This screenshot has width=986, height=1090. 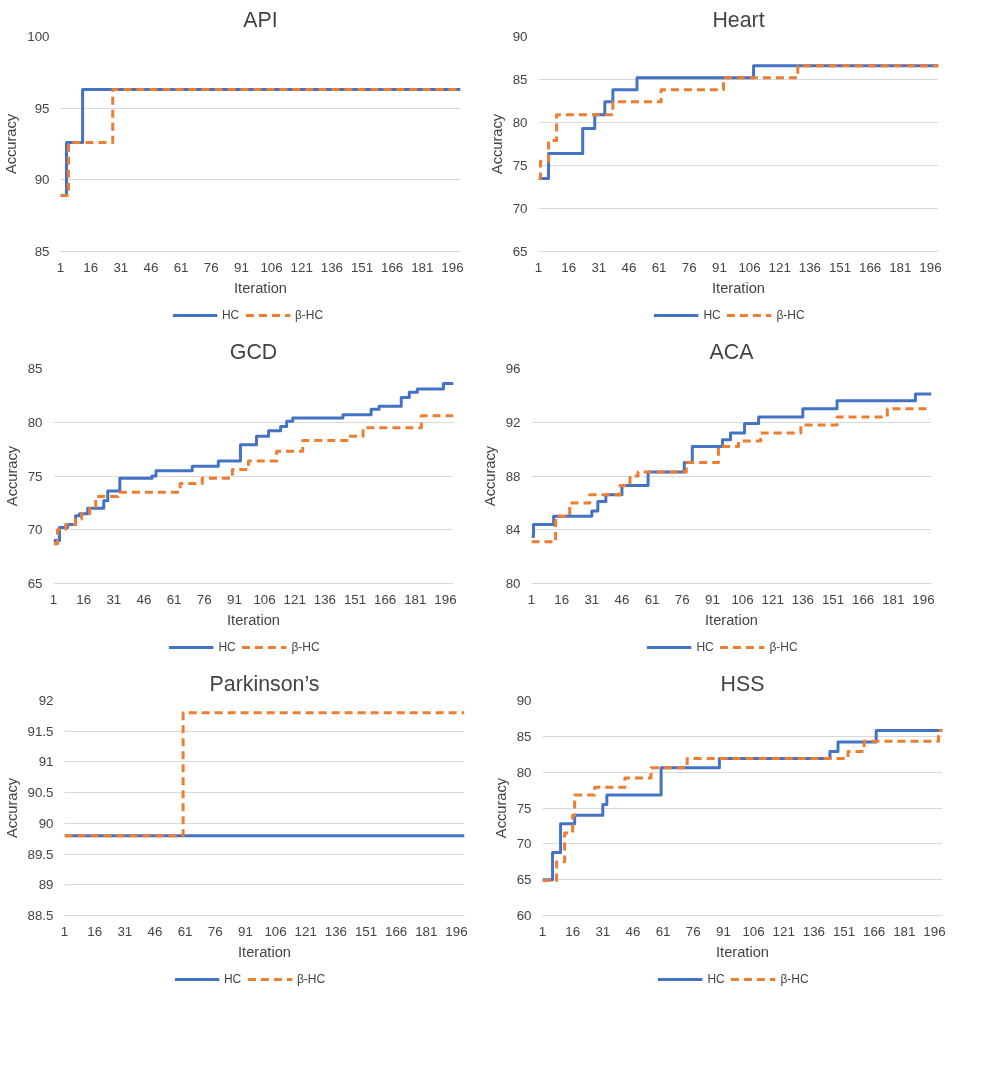 What do you see at coordinates (742, 683) in the screenshot?
I see `chart-title: HSS` at bounding box center [742, 683].